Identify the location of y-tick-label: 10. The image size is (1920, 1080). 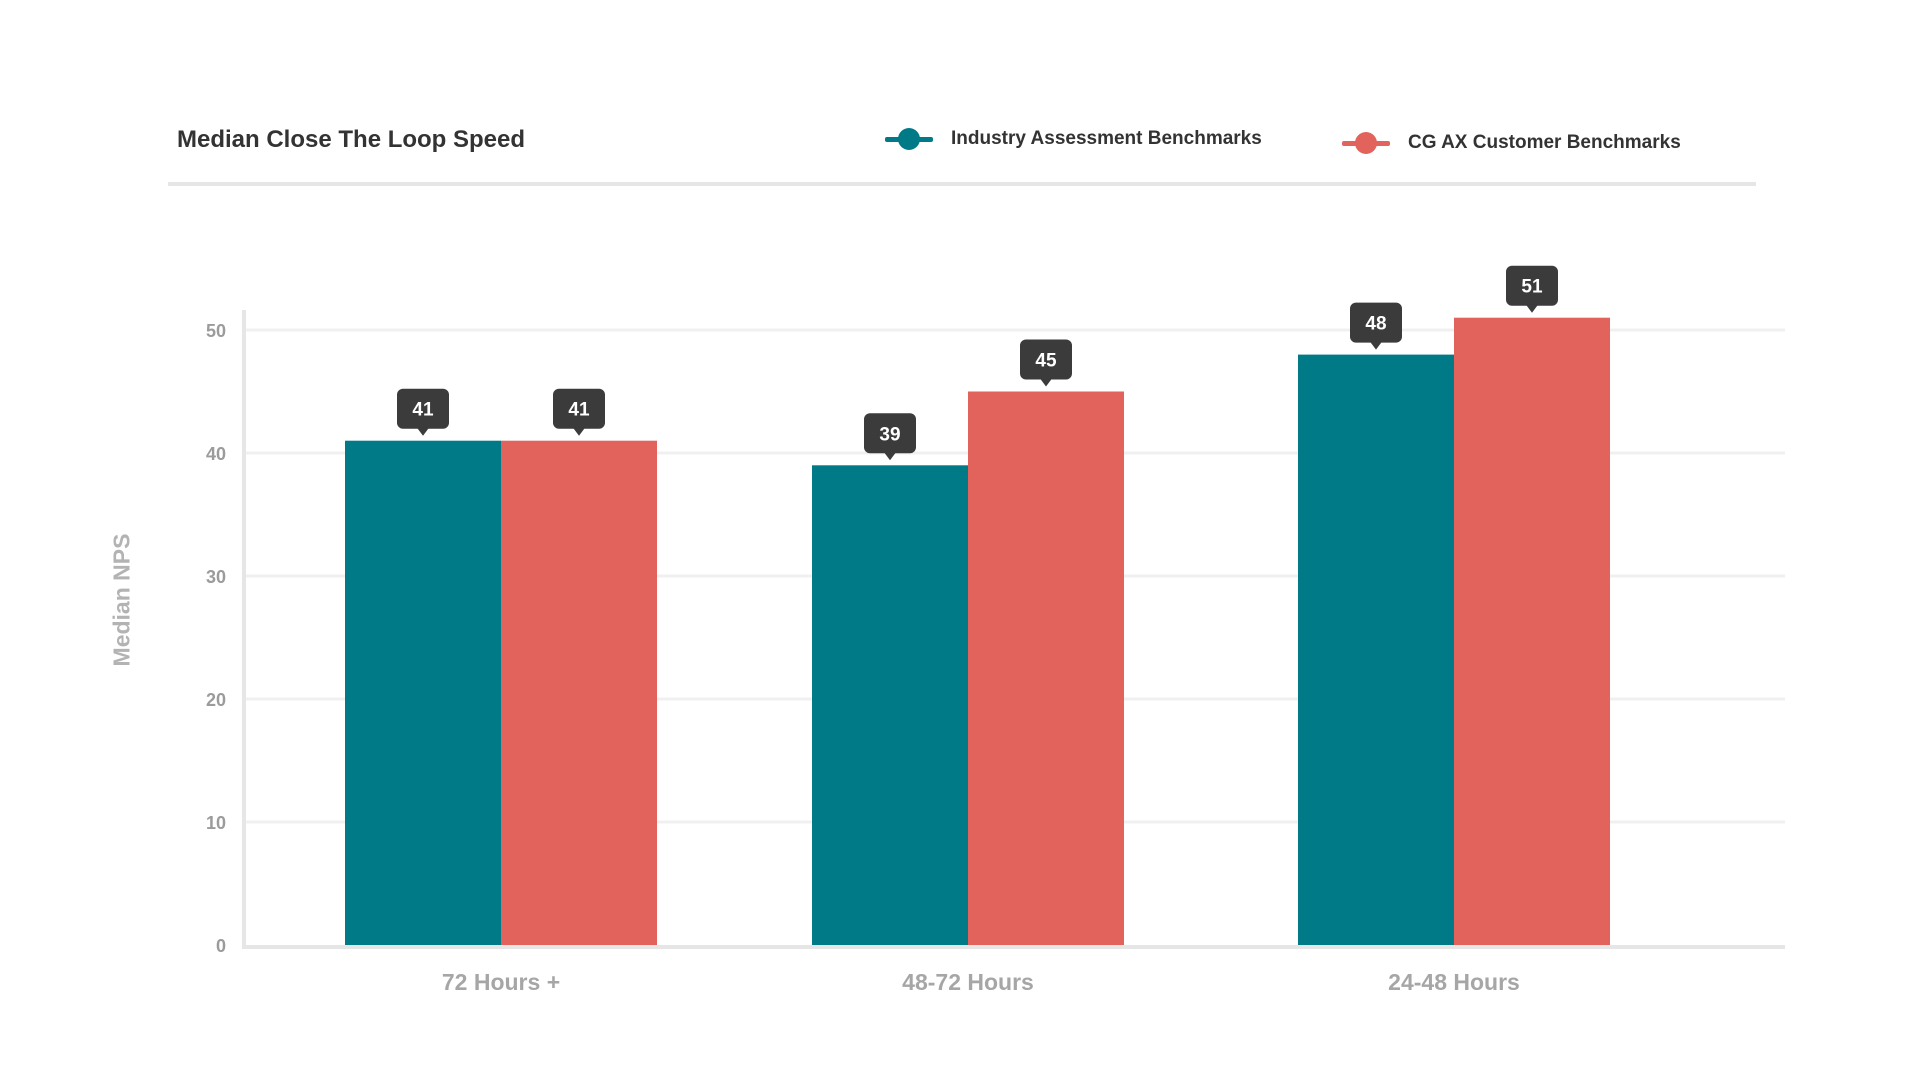
(216, 823).